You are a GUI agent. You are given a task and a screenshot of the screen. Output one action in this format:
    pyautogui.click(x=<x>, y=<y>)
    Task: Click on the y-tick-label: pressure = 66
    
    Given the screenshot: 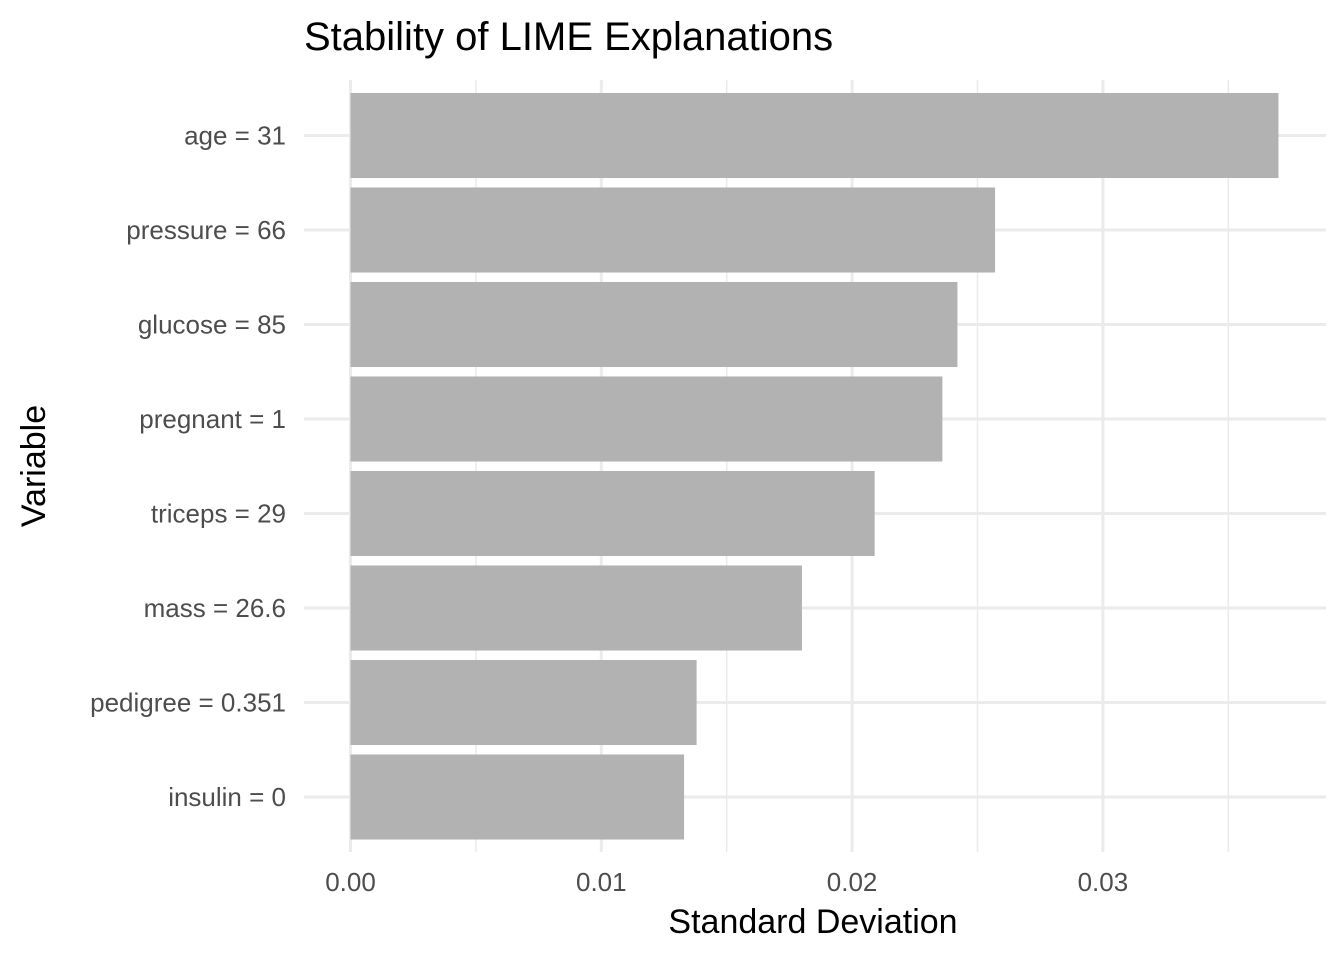 What is the action you would take?
    pyautogui.click(x=206, y=230)
    